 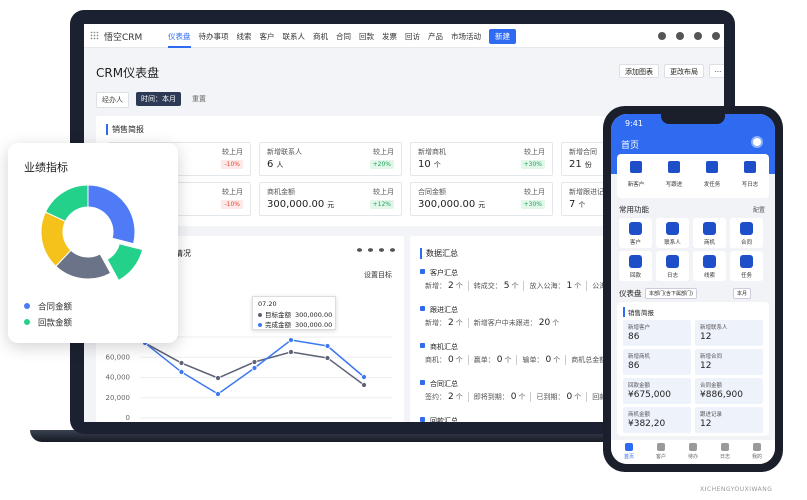 I want to click on nav-item: 回访, so click(x=412, y=36).